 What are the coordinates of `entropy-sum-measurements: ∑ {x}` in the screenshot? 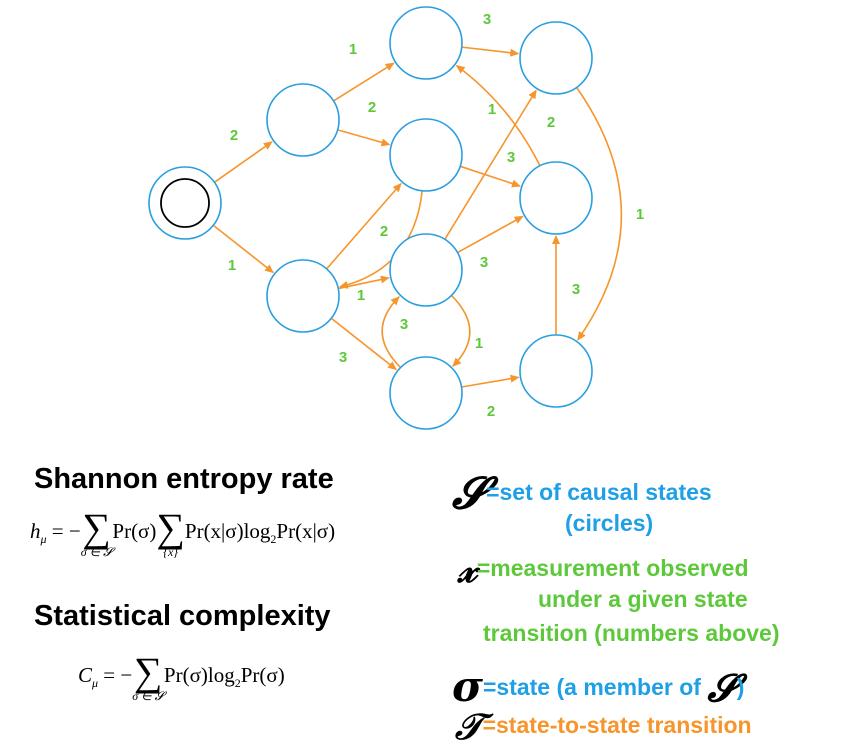 It's located at (170, 532).